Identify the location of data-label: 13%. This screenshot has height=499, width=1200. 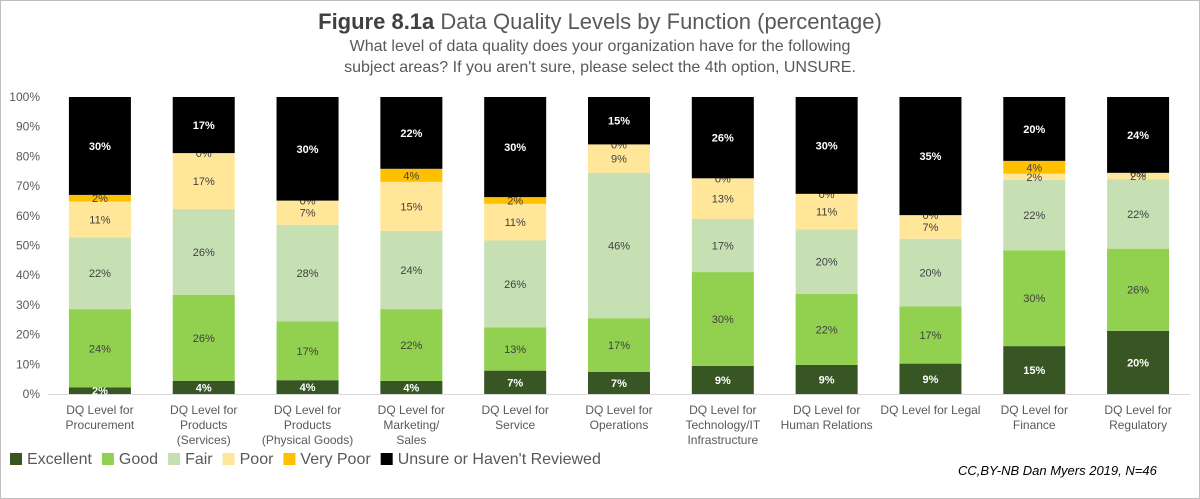
(515, 350).